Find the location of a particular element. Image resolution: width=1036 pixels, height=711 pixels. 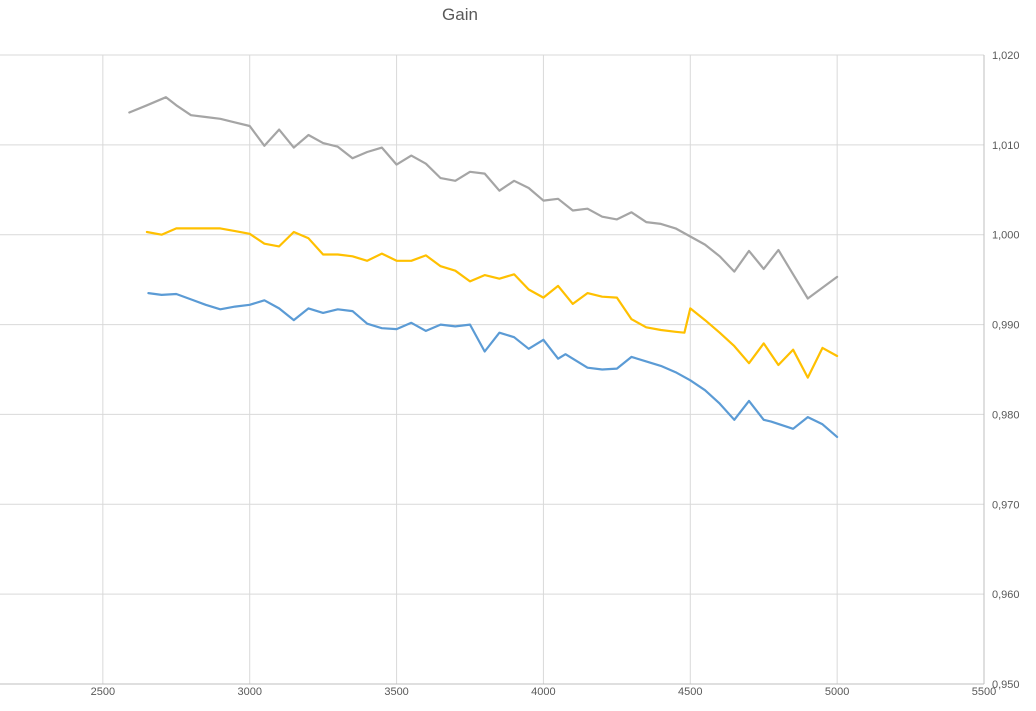

y-tick-label: 0,990 is located at coordinates (1006, 326).